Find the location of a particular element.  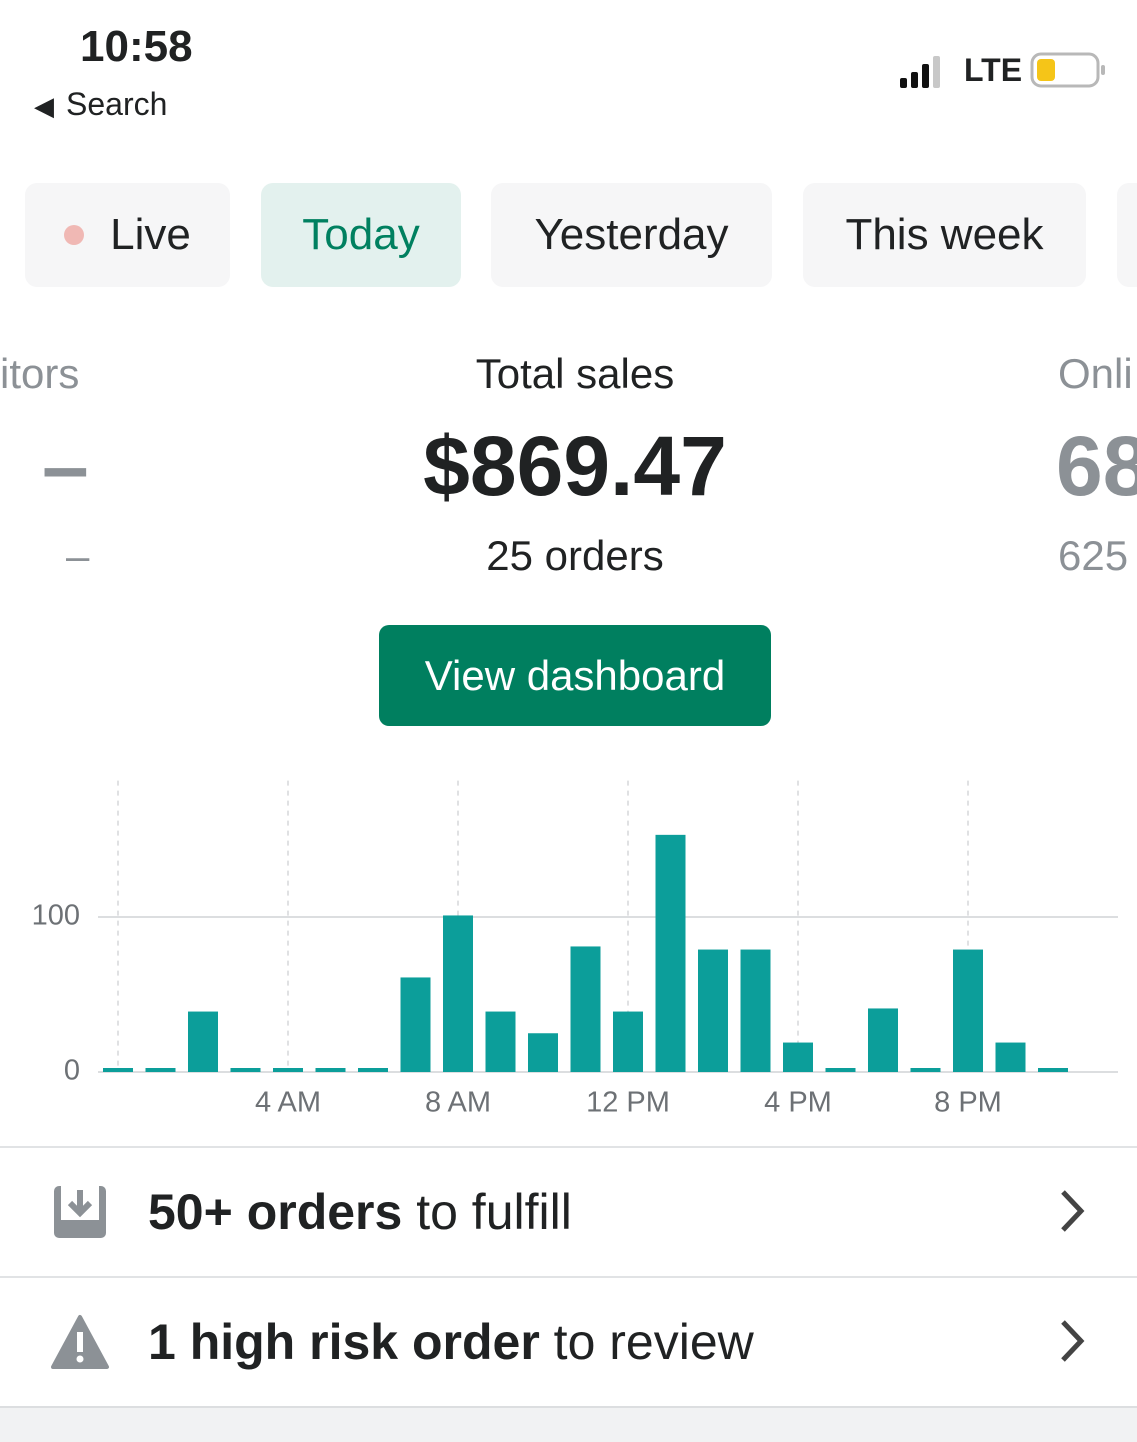

metric-value: $869.47 is located at coordinates (575, 466).